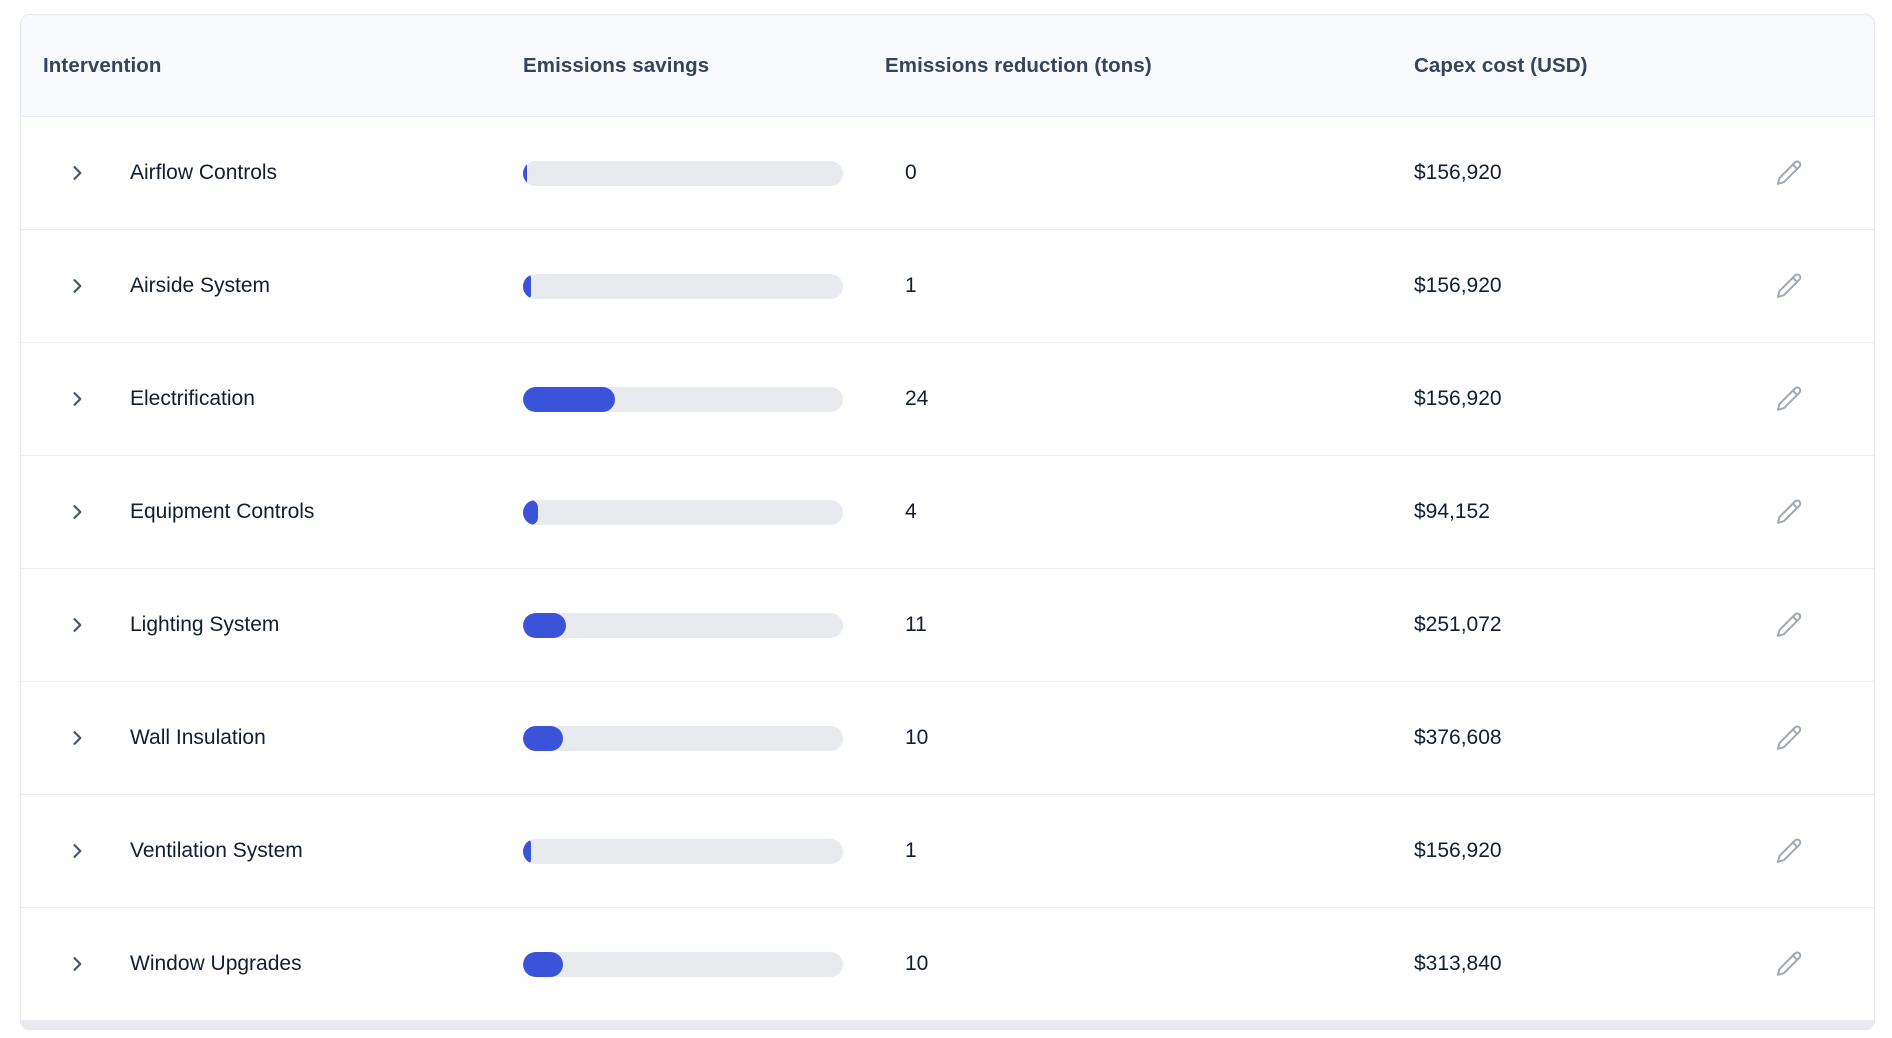 This screenshot has height=1038, width=1892. Describe the element at coordinates (1452, 511) in the screenshot. I see `capex-value: $94,152` at that location.